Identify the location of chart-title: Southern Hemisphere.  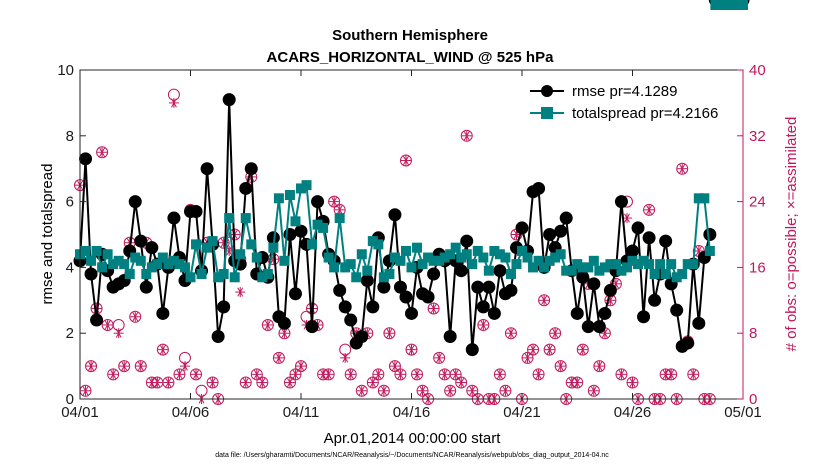
(410, 35).